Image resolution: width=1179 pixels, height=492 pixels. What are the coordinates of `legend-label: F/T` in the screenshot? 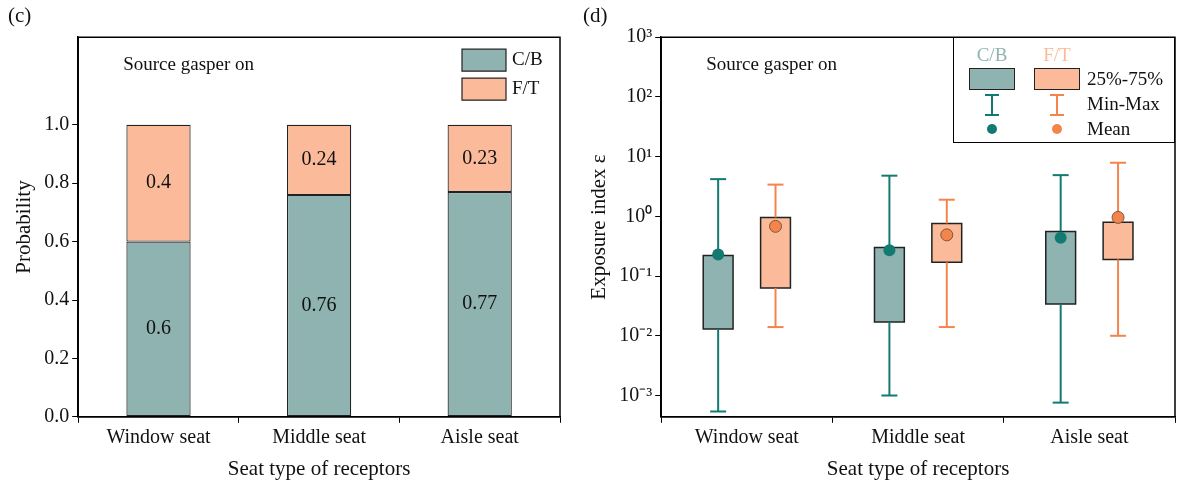 It's located at (526, 88).